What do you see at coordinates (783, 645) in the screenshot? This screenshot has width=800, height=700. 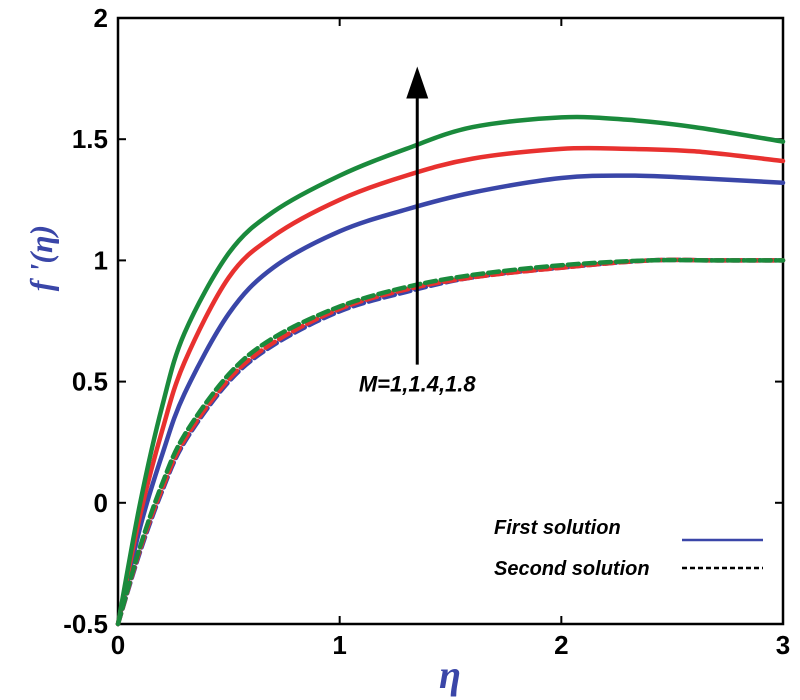 I see `x-tick-label: 3` at bounding box center [783, 645].